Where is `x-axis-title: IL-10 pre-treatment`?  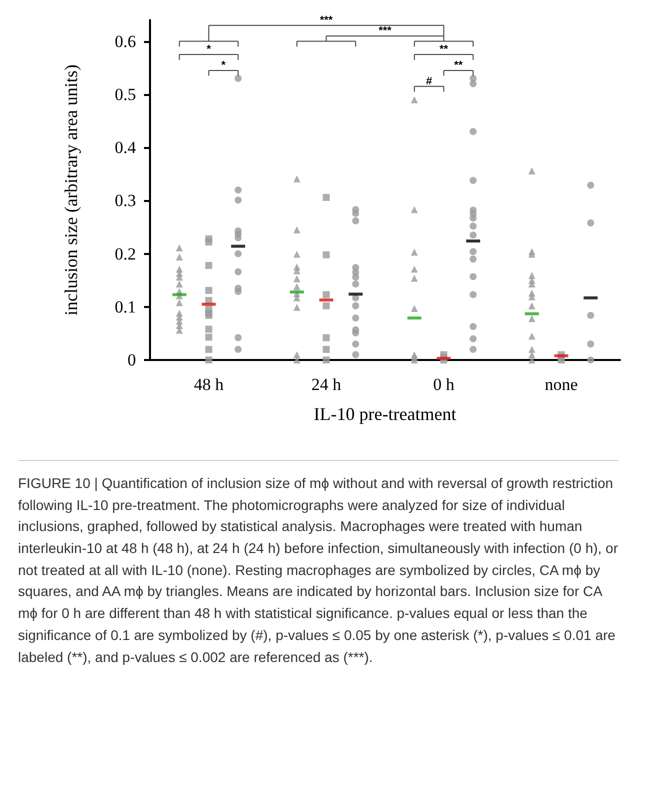
x-axis-title: IL-10 pre-treatment is located at coordinates (385, 414).